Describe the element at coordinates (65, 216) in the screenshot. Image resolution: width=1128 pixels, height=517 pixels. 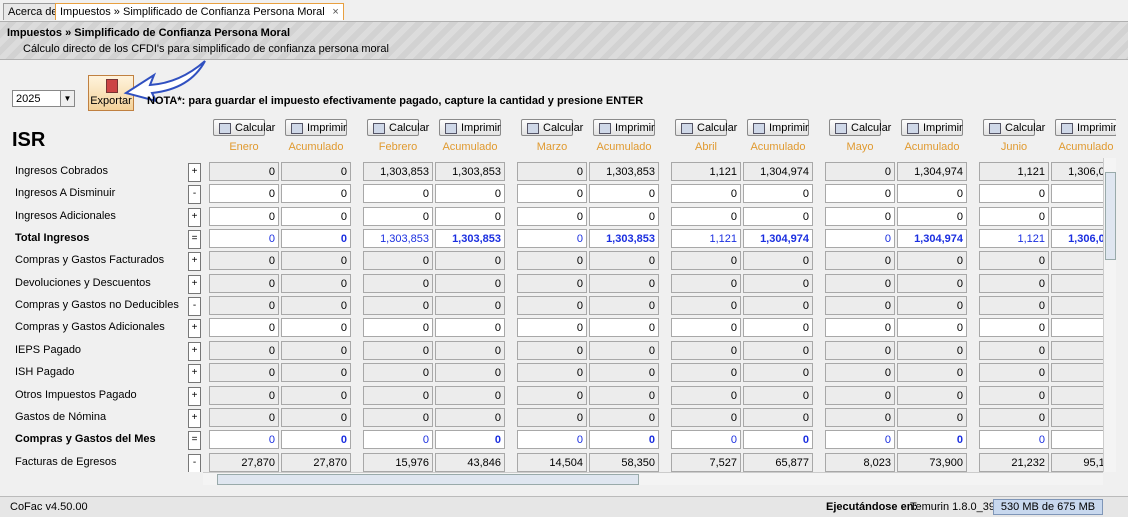
I see `row-label: Ingresos Adicionales` at that location.